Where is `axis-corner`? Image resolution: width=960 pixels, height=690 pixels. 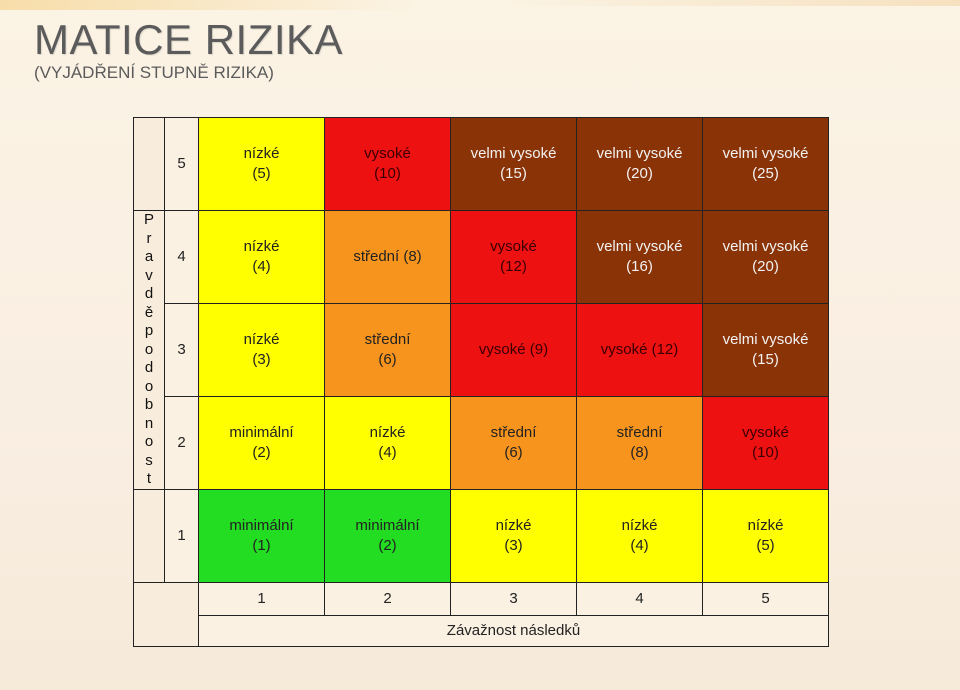 axis-corner is located at coordinates (166, 614).